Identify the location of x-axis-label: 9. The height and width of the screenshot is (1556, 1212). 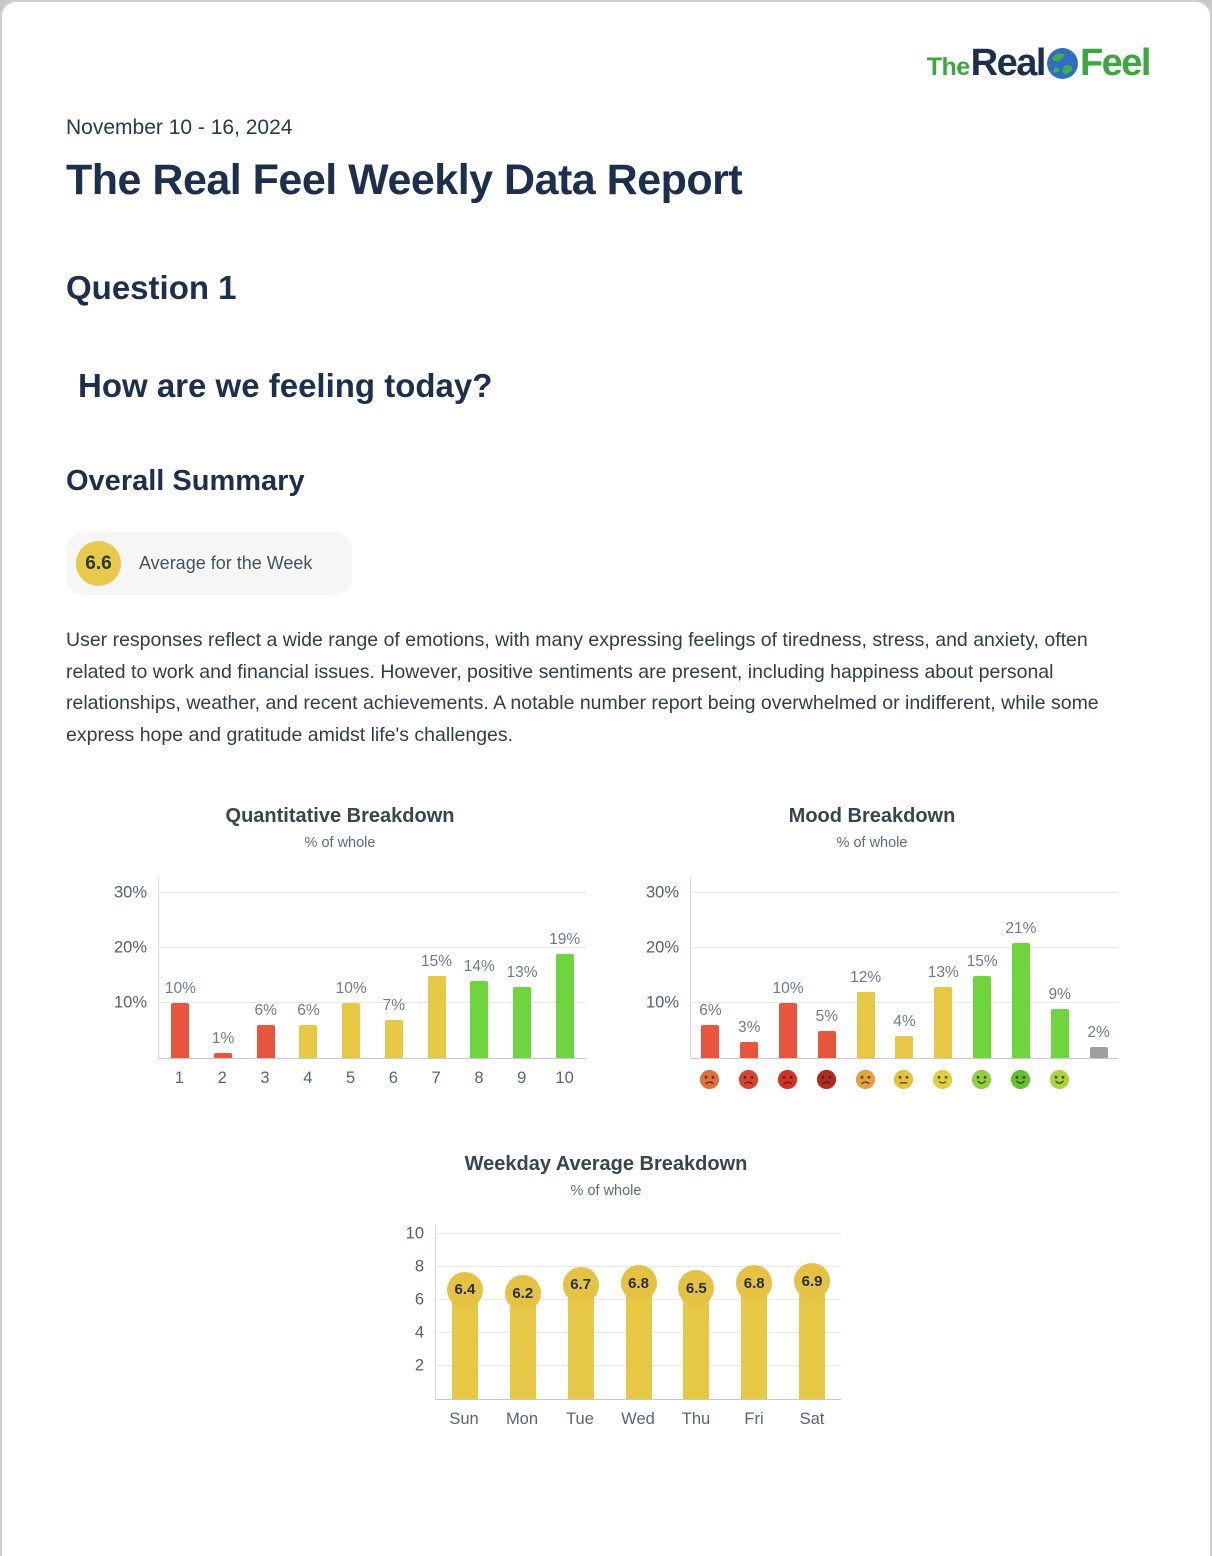
(522, 1078).